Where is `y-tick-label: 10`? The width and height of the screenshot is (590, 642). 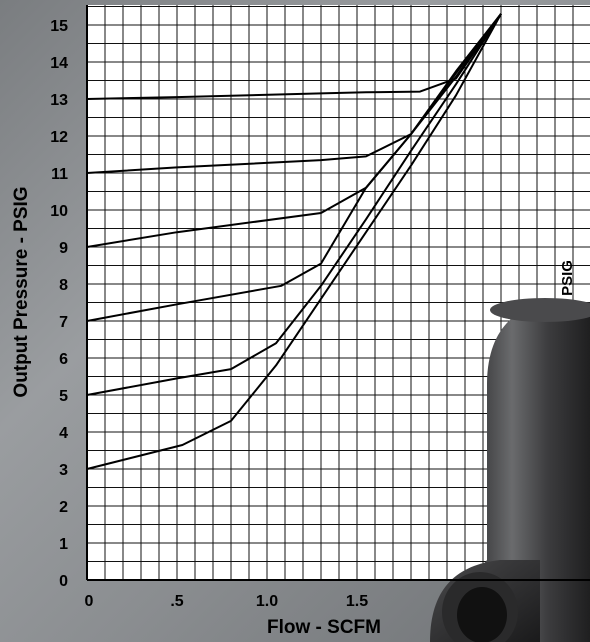
y-tick-label: 10 is located at coordinates (59, 211).